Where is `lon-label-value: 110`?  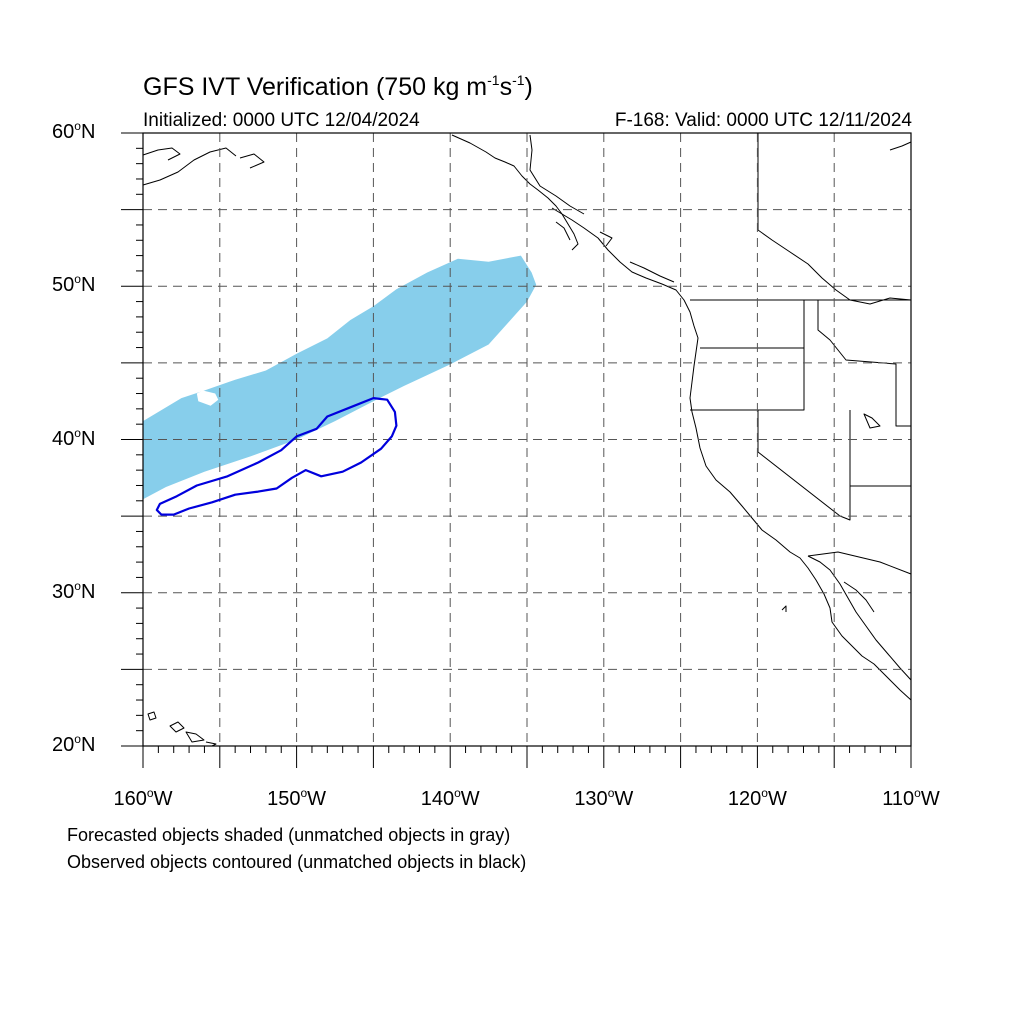
lon-label-value: 110 is located at coordinates (898, 799).